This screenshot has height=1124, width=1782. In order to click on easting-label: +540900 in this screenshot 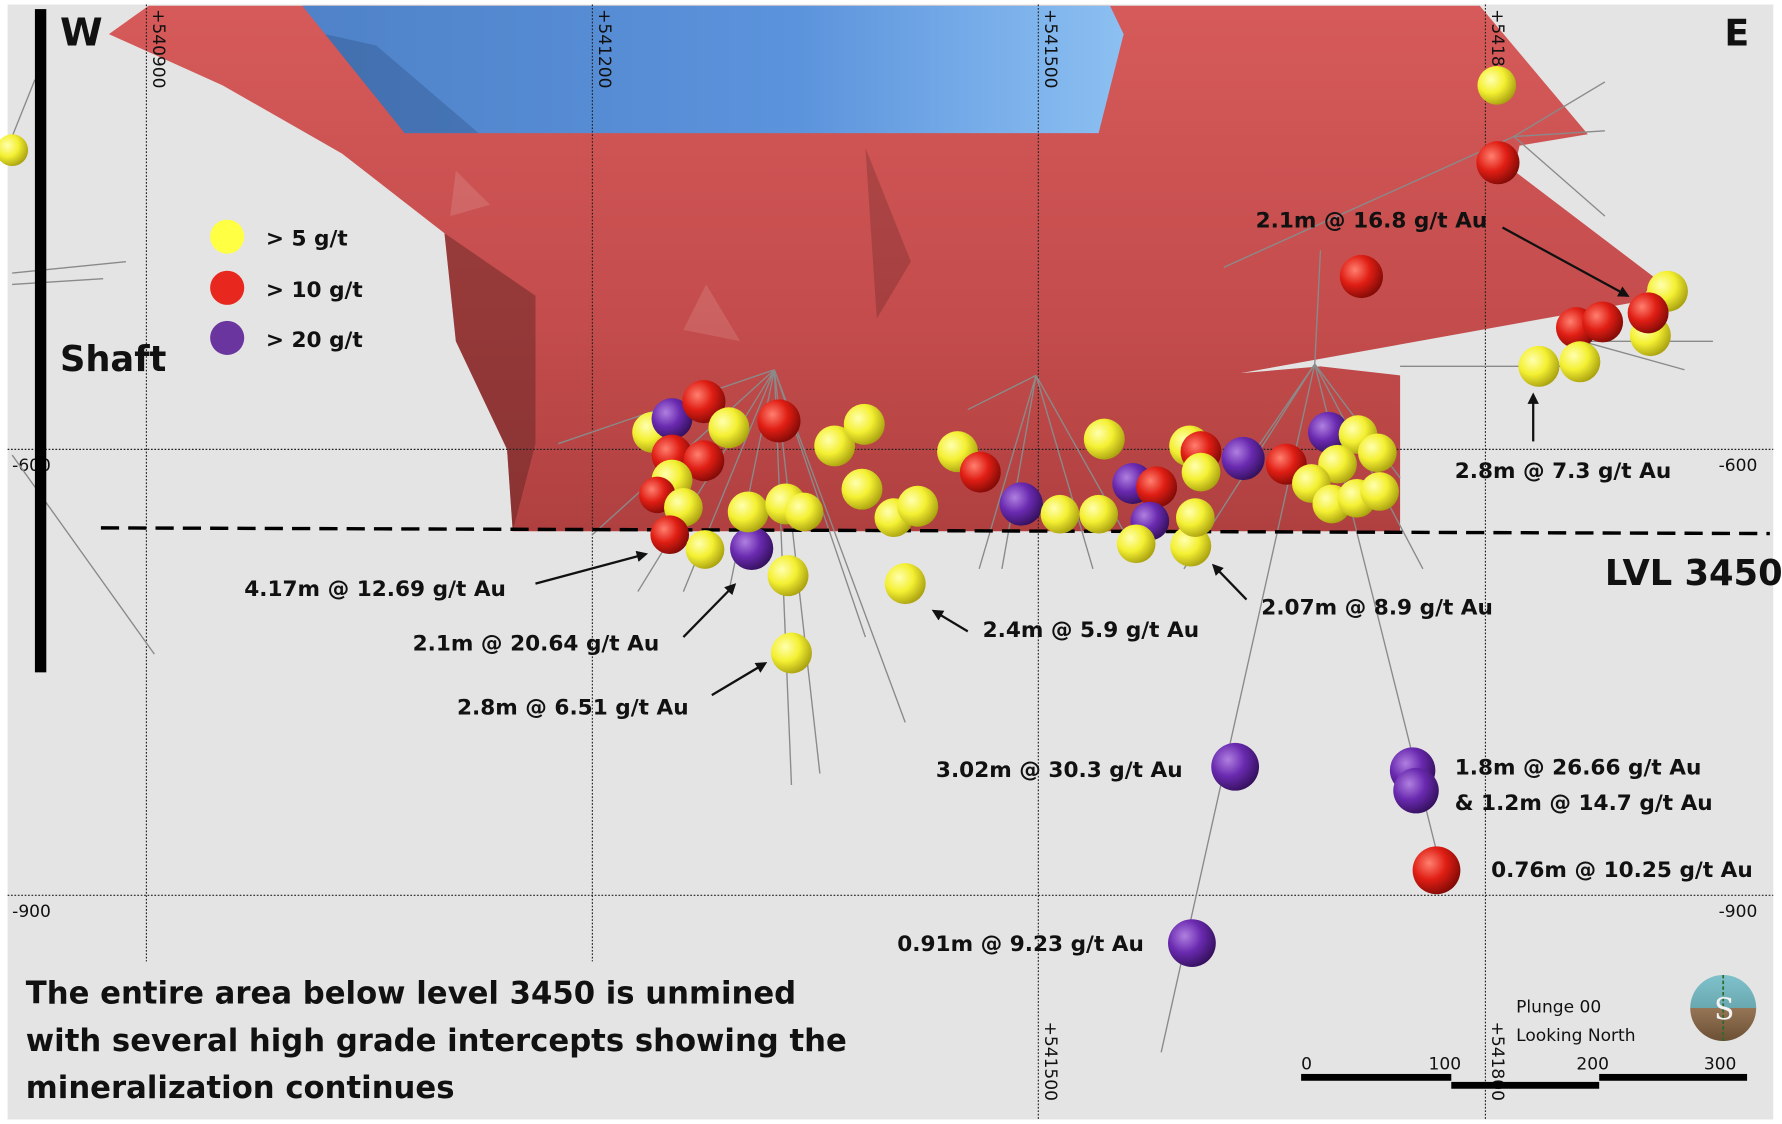, I will do `click(158, 48)`.